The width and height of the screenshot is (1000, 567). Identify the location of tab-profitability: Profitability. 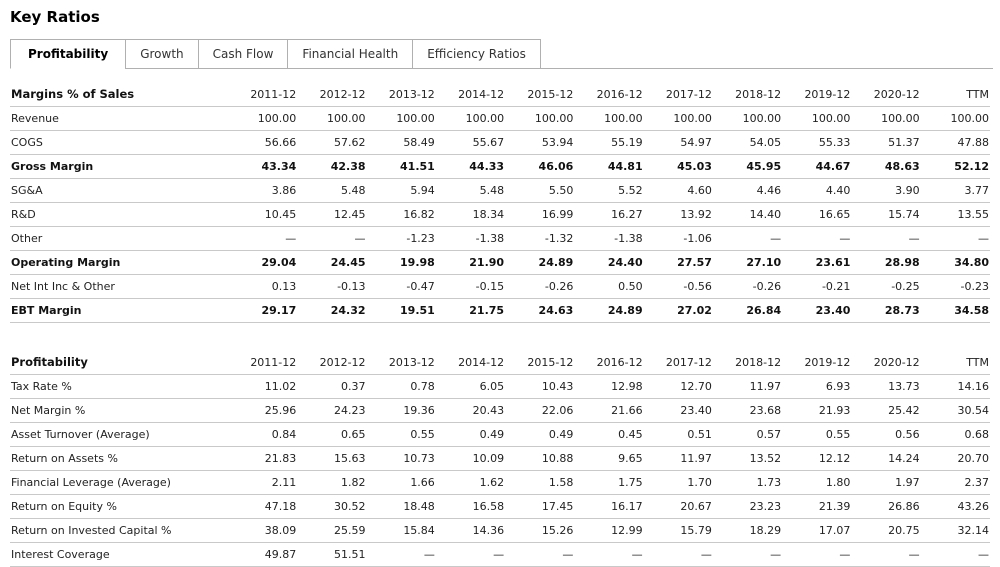
(68, 54).